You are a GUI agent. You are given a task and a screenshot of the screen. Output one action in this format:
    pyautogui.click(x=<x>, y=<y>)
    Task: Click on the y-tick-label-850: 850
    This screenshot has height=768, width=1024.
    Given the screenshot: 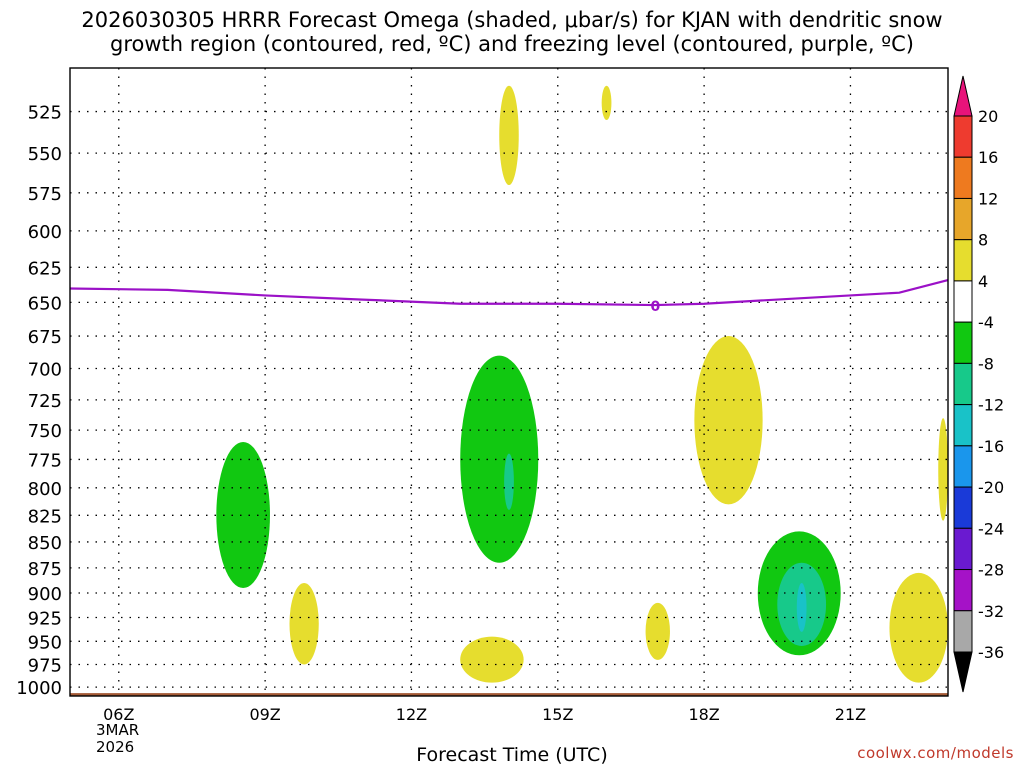 What is the action you would take?
    pyautogui.click(x=45, y=543)
    